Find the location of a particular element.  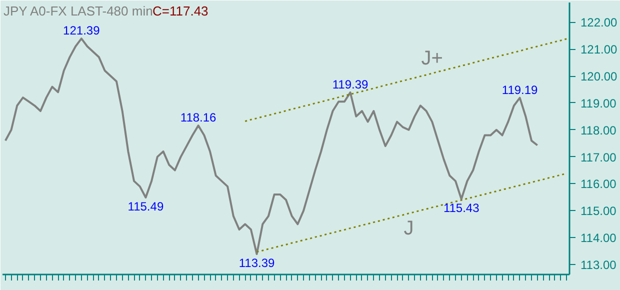

y-tick-label: 119.00 is located at coordinates (598, 103).